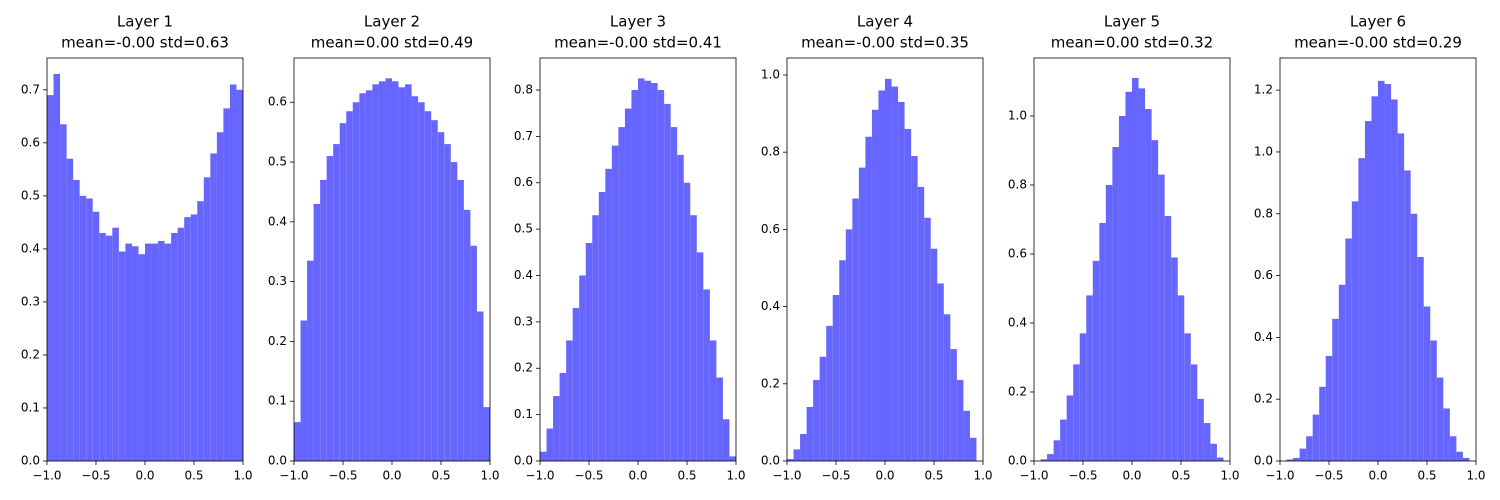 The height and width of the screenshot is (500, 1500). Describe the element at coordinates (1017, 461) in the screenshot. I see `y-tick-label: 0.0` at that location.